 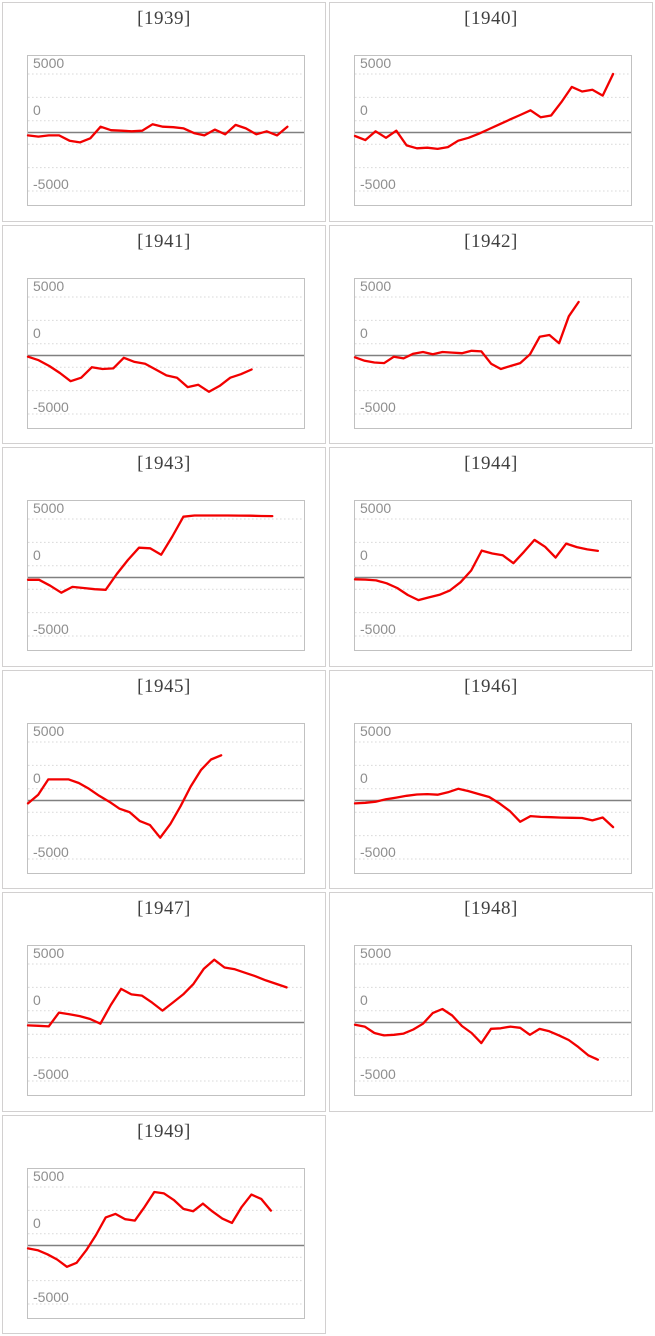 What do you see at coordinates (491, 686) in the screenshot?
I see `chart-title: [1946]` at bounding box center [491, 686].